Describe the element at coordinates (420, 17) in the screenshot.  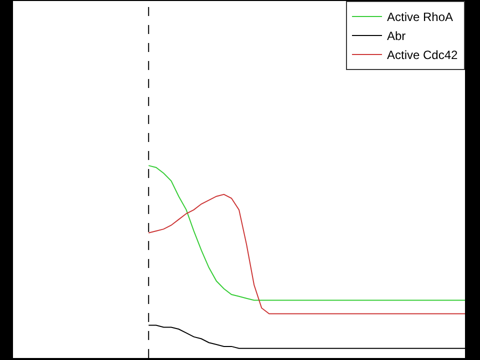
I see `legend-label: Active RhoA` at that location.